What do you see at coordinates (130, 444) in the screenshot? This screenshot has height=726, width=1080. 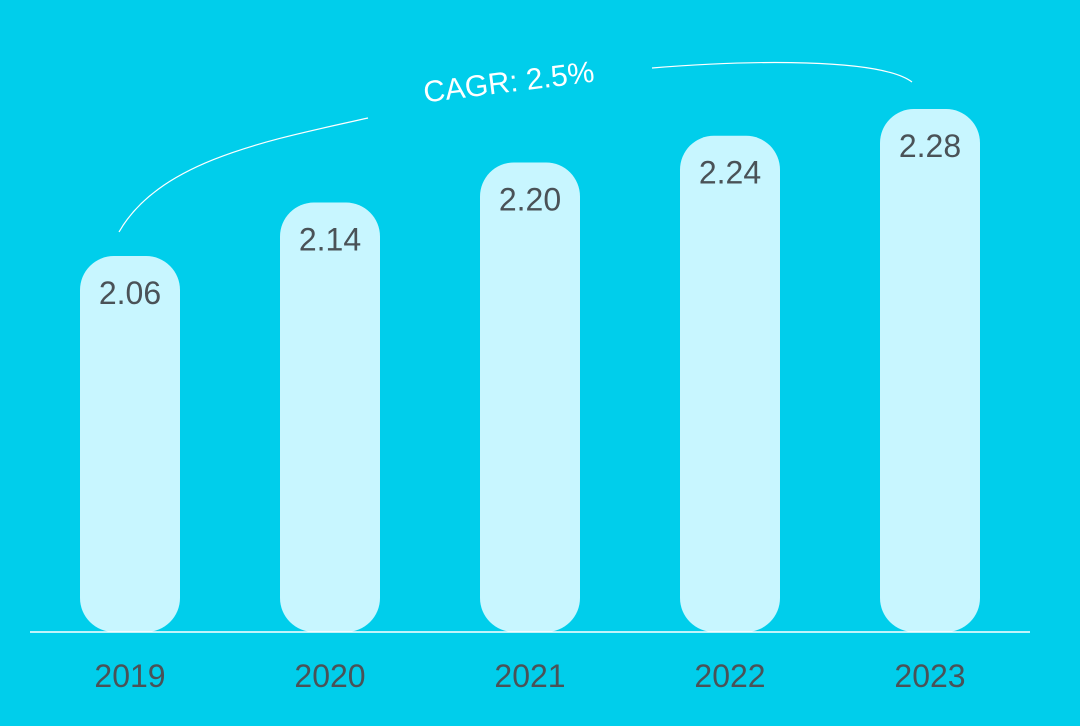 I see `bar-2019` at bounding box center [130, 444].